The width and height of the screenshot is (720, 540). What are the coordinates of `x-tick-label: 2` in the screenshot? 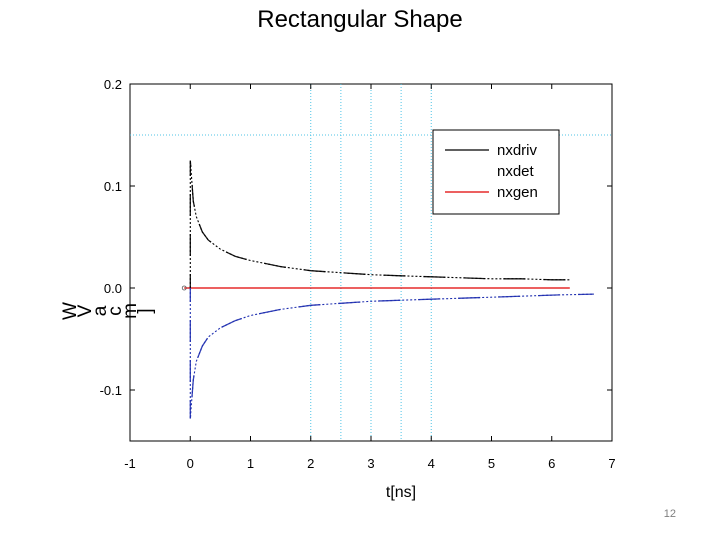 It's located at (310, 463).